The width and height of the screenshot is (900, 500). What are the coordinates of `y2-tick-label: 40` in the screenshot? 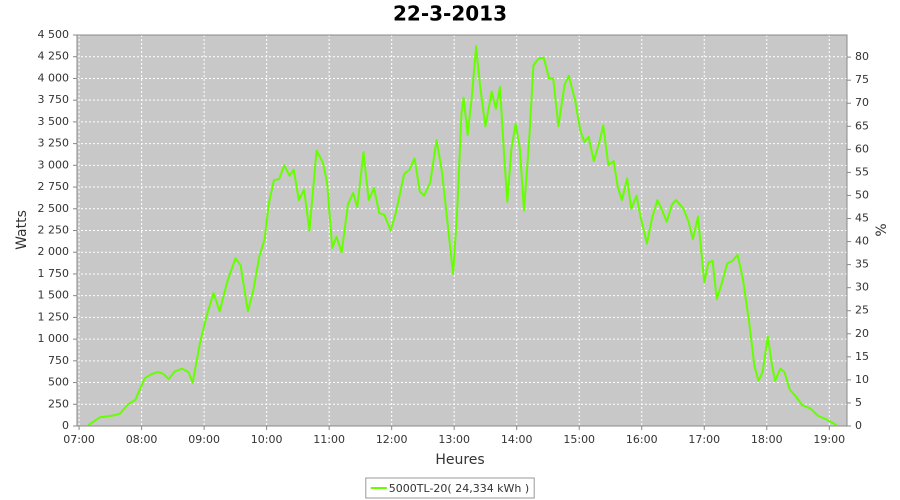 It's located at (862, 241).